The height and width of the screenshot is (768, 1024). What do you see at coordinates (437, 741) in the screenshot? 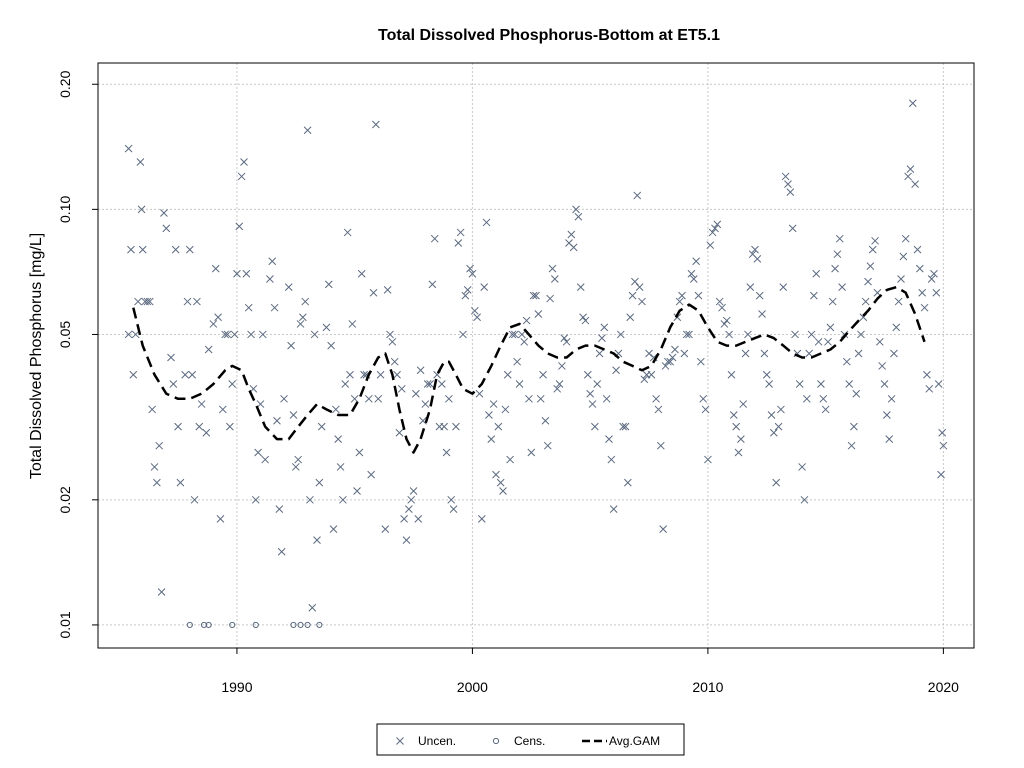
I see `legend-label: Uncen.` at bounding box center [437, 741].